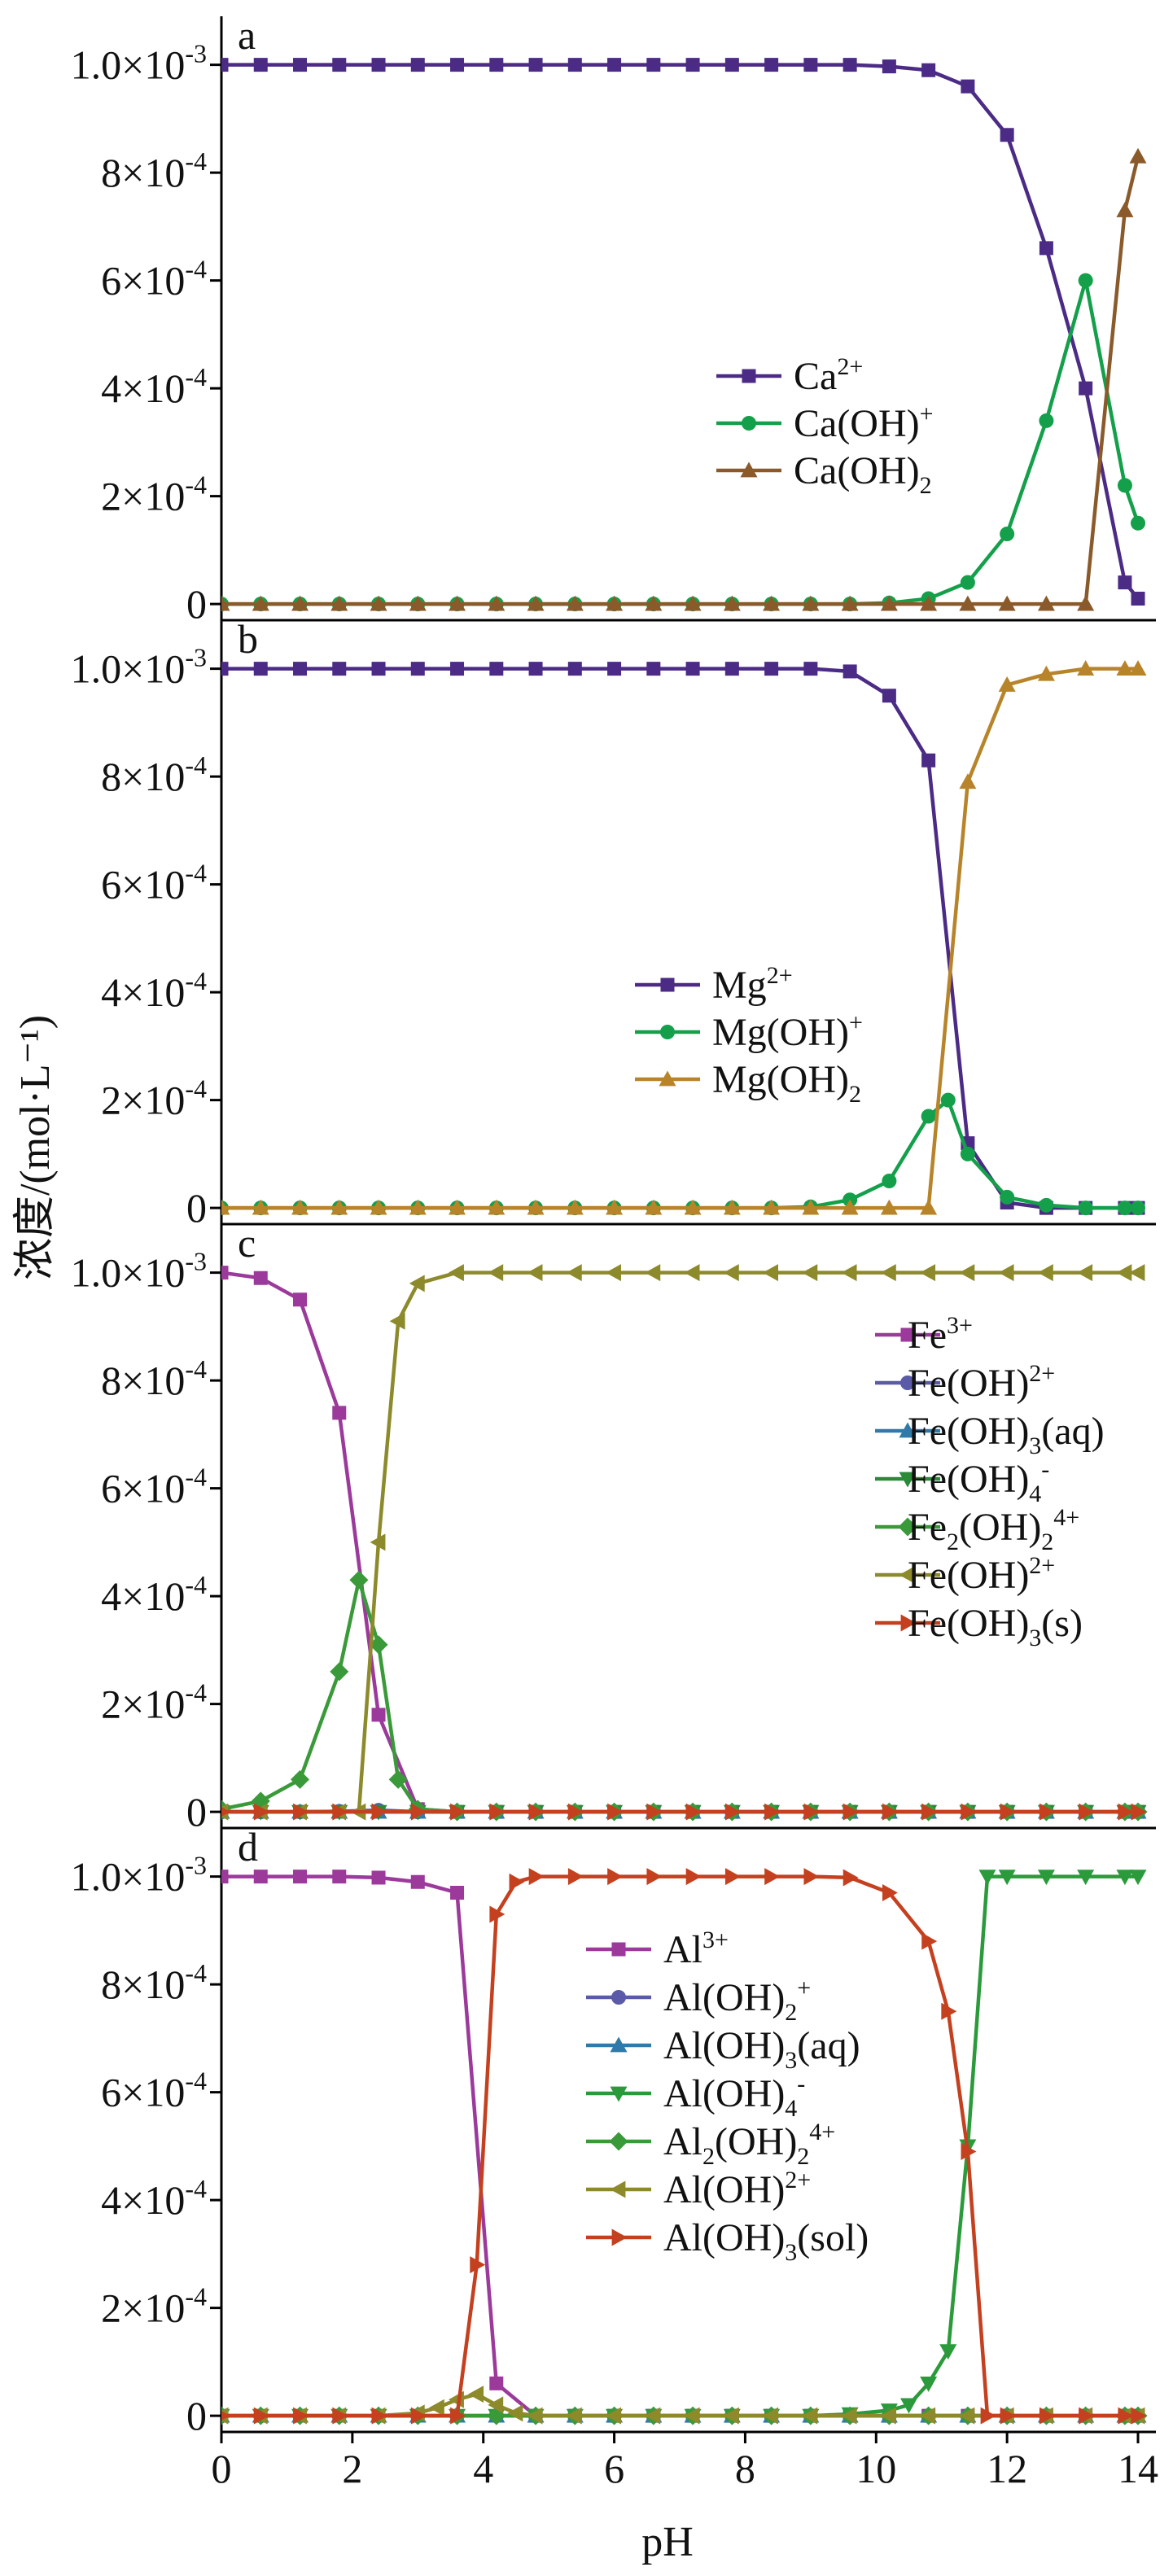  What do you see at coordinates (483, 2468) in the screenshot?
I see `x-tick-label: 4` at bounding box center [483, 2468].